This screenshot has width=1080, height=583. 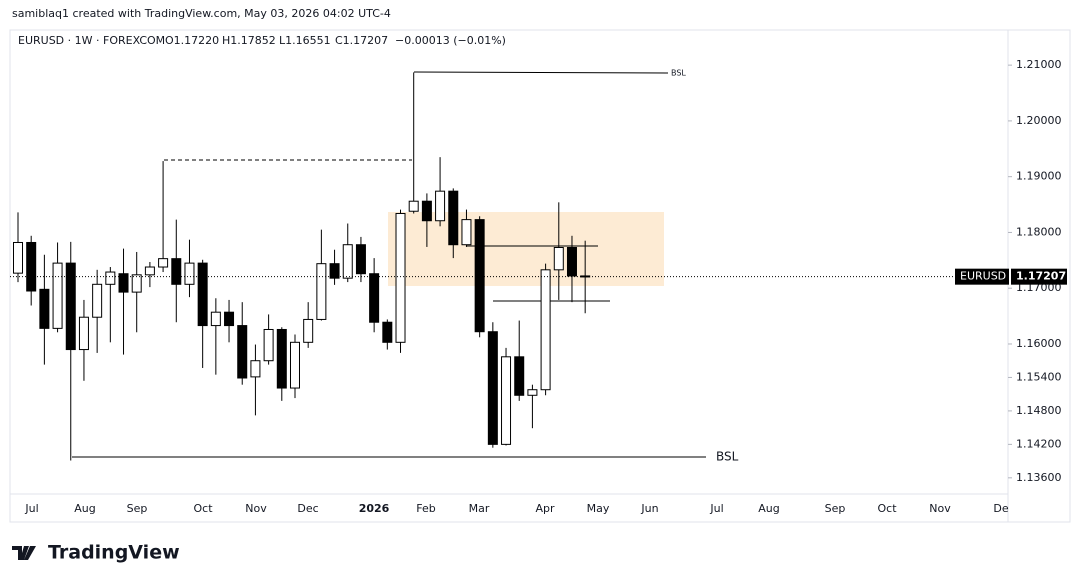 What do you see at coordinates (1039, 477) in the screenshot?
I see `y-tick-label: 1.13600` at bounding box center [1039, 477].